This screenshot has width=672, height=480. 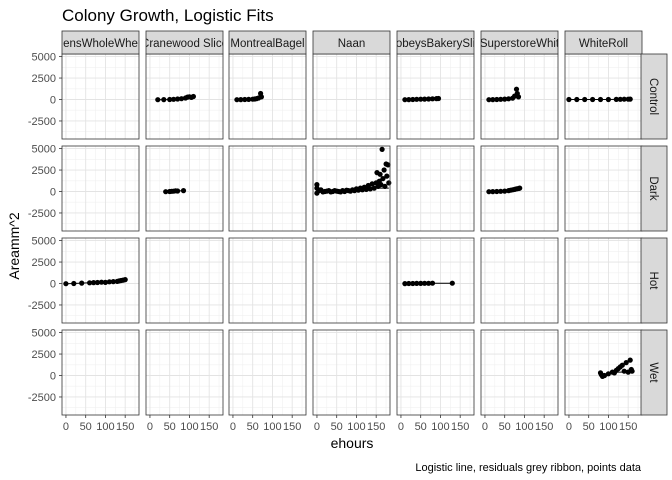 What do you see at coordinates (44, 242) in the screenshot?
I see `y-tick-label: 5000` at bounding box center [44, 242].